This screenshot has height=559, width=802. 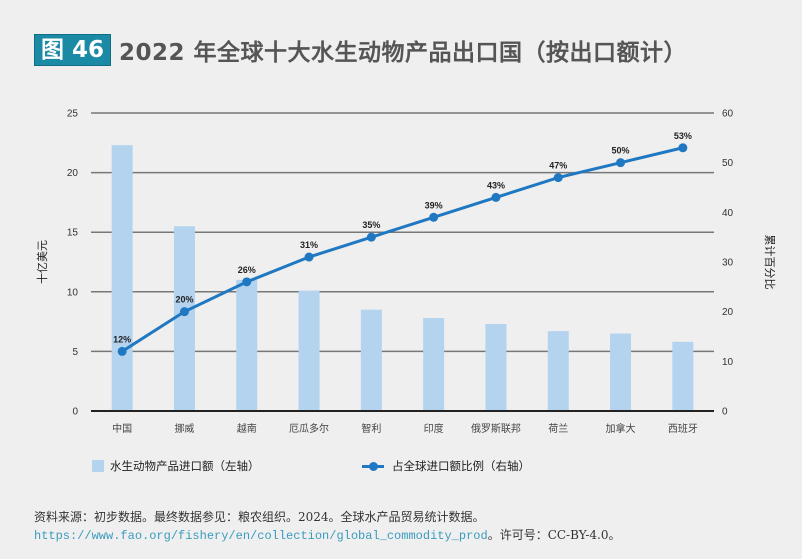 I want to click on figure-title: 2022 年全球十大水生动物产品出口国（按出口额计）, so click(x=403, y=53).